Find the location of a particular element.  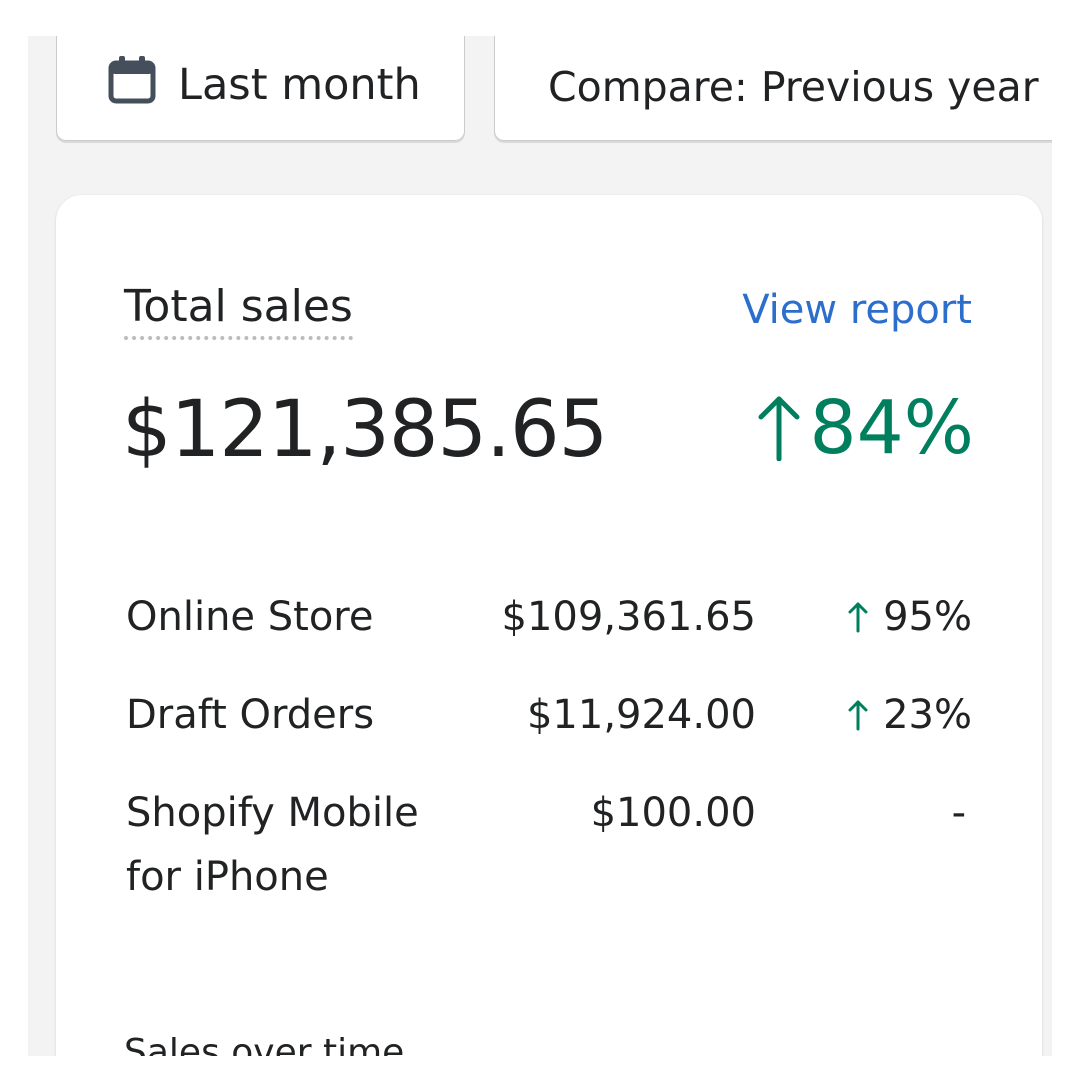

card-title: Total sales is located at coordinates (238, 310).